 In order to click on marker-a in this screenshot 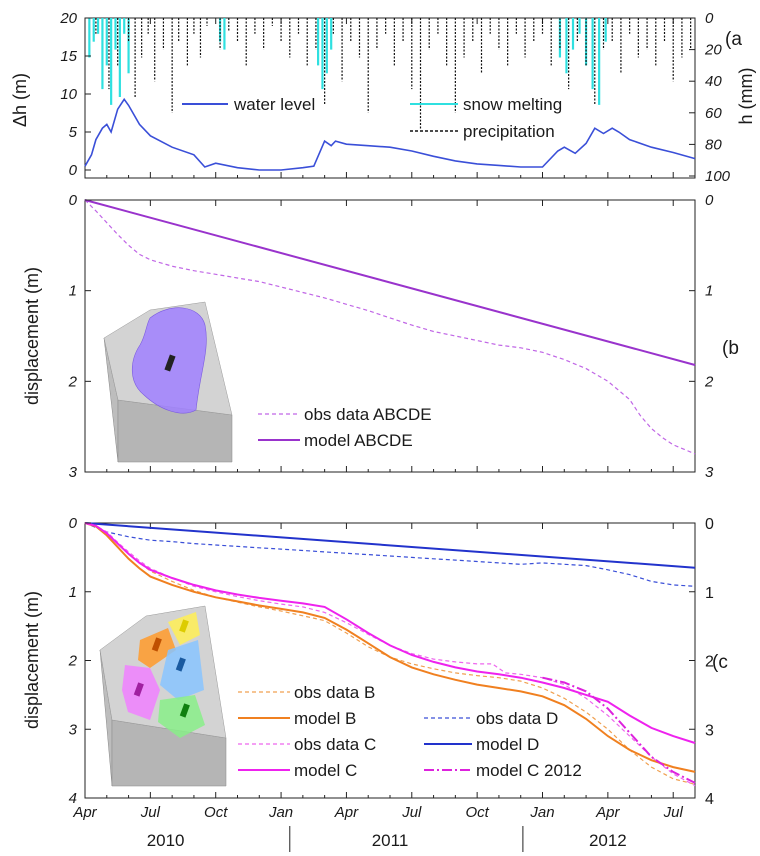, I will do `click(184, 710)`.